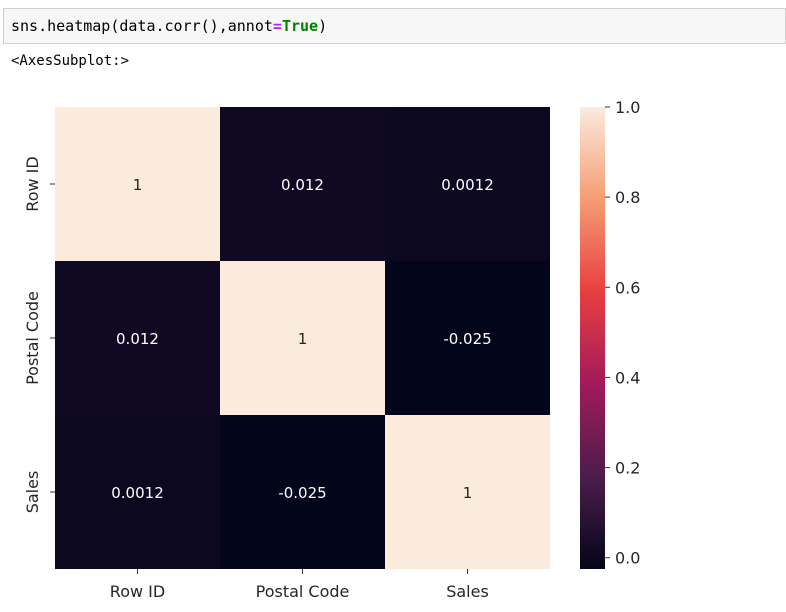  I want to click on heatmap-cell-sales-sales, so click(467, 492).